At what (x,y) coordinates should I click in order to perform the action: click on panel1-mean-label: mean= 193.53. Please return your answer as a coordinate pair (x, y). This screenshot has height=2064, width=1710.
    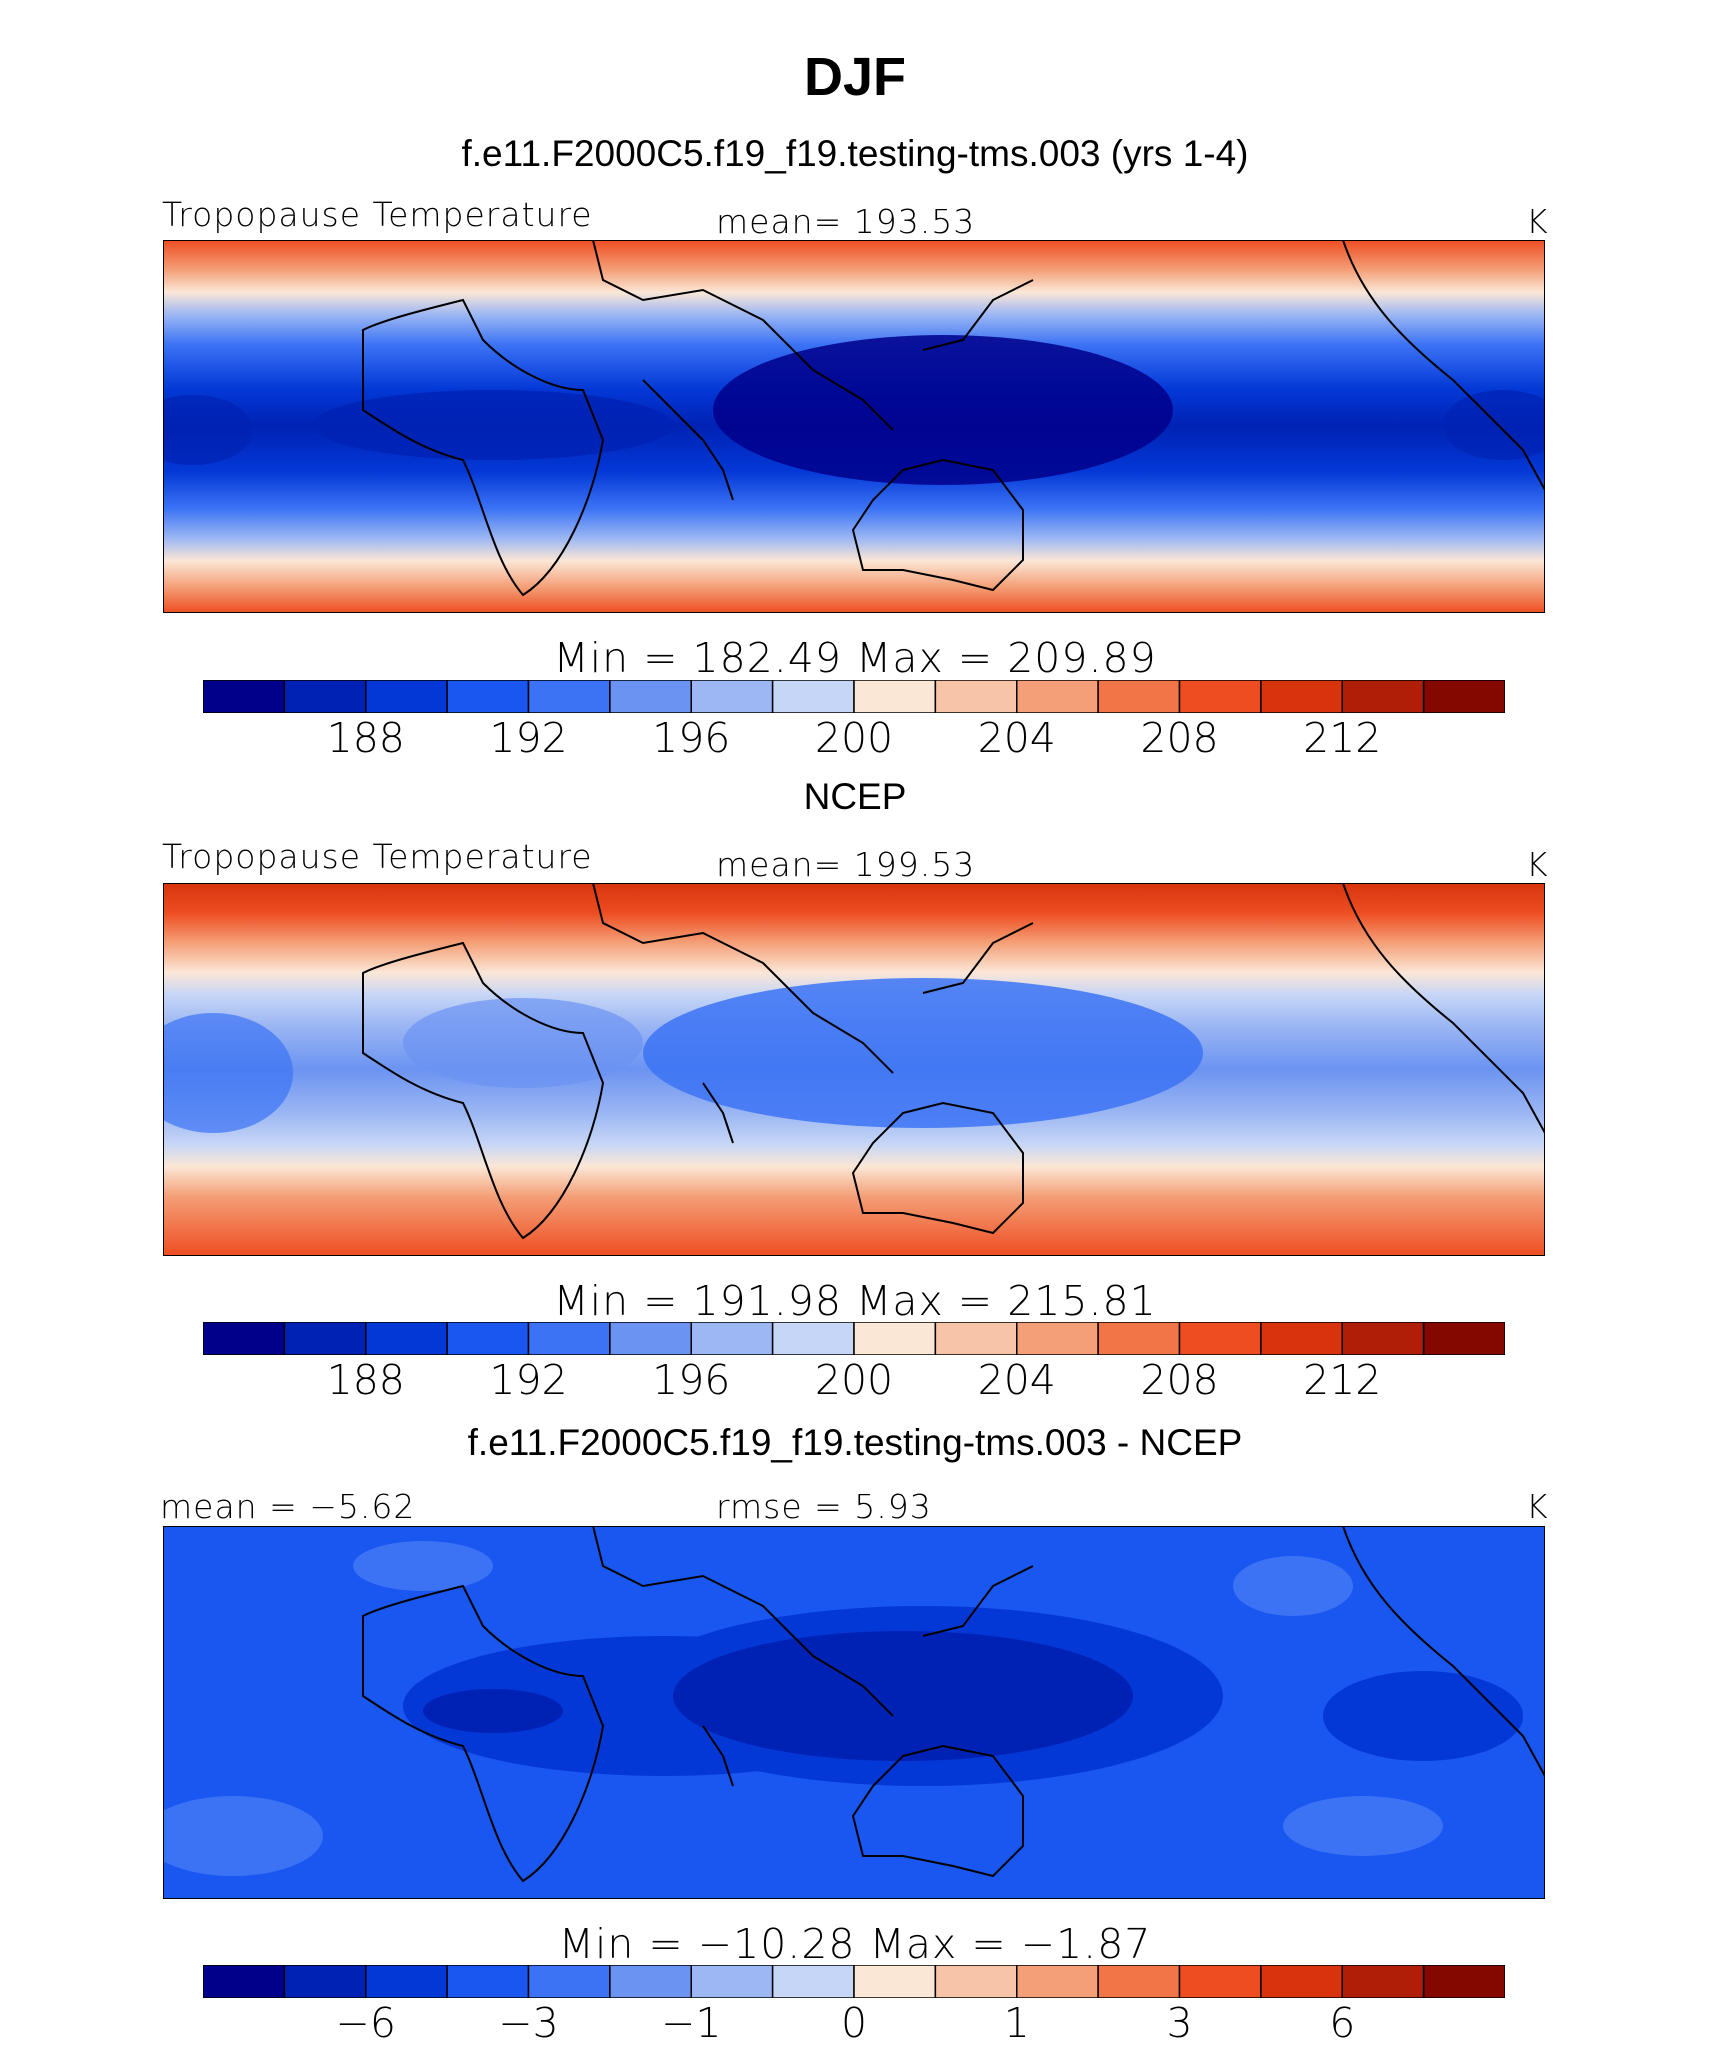
    Looking at the image, I should click on (846, 221).